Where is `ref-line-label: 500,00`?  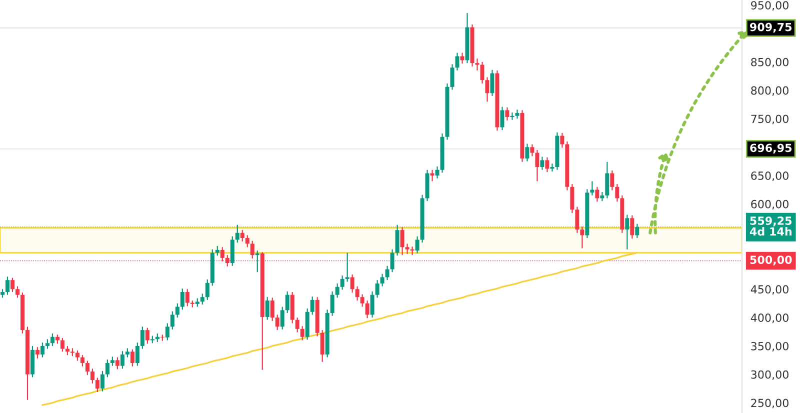
ref-line-label: 500,00 is located at coordinates (771, 261).